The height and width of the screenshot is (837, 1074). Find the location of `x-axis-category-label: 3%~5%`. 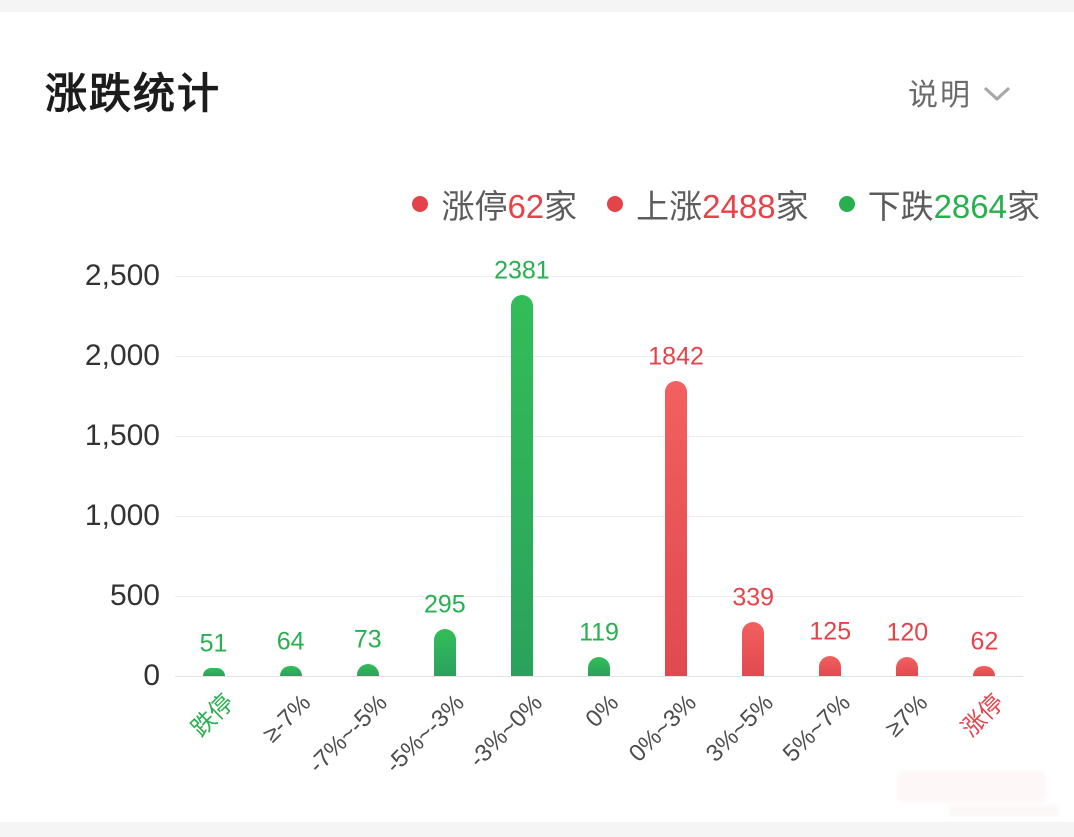

x-axis-category-label: 3%~5% is located at coordinates (739, 728).